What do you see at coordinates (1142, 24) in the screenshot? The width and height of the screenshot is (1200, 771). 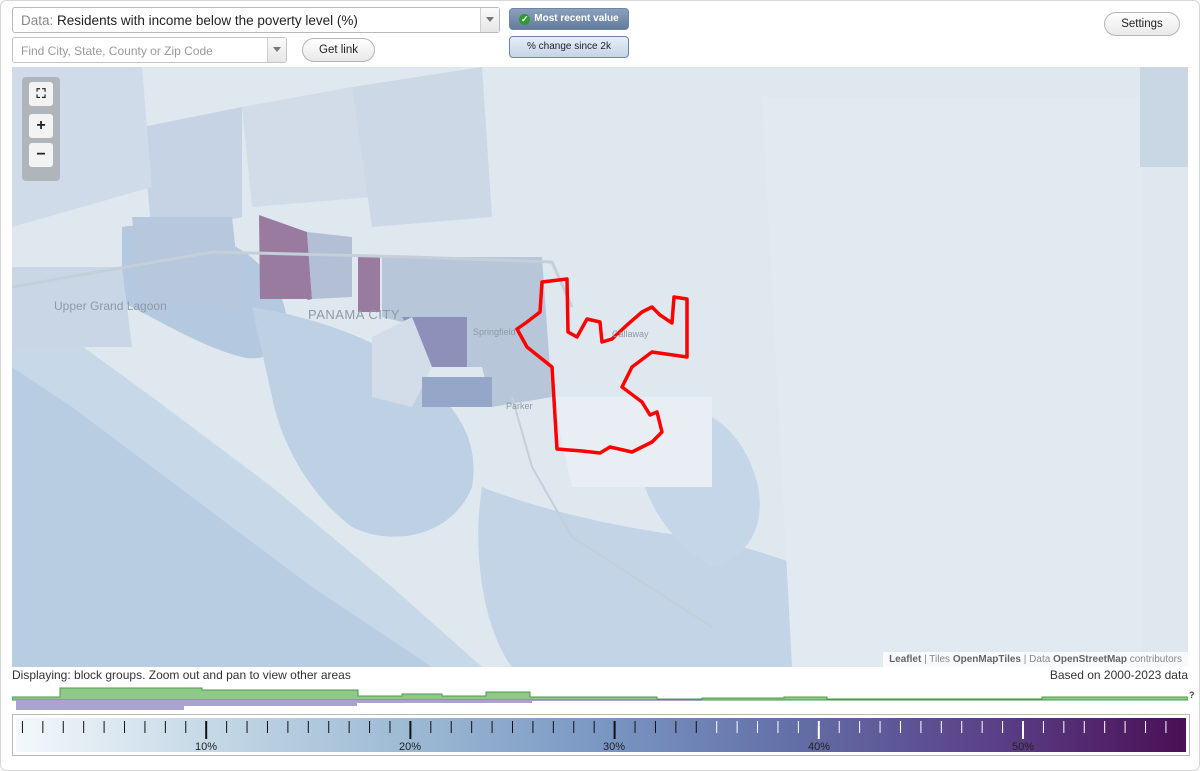 I see `settings-button: Settings` at bounding box center [1142, 24].